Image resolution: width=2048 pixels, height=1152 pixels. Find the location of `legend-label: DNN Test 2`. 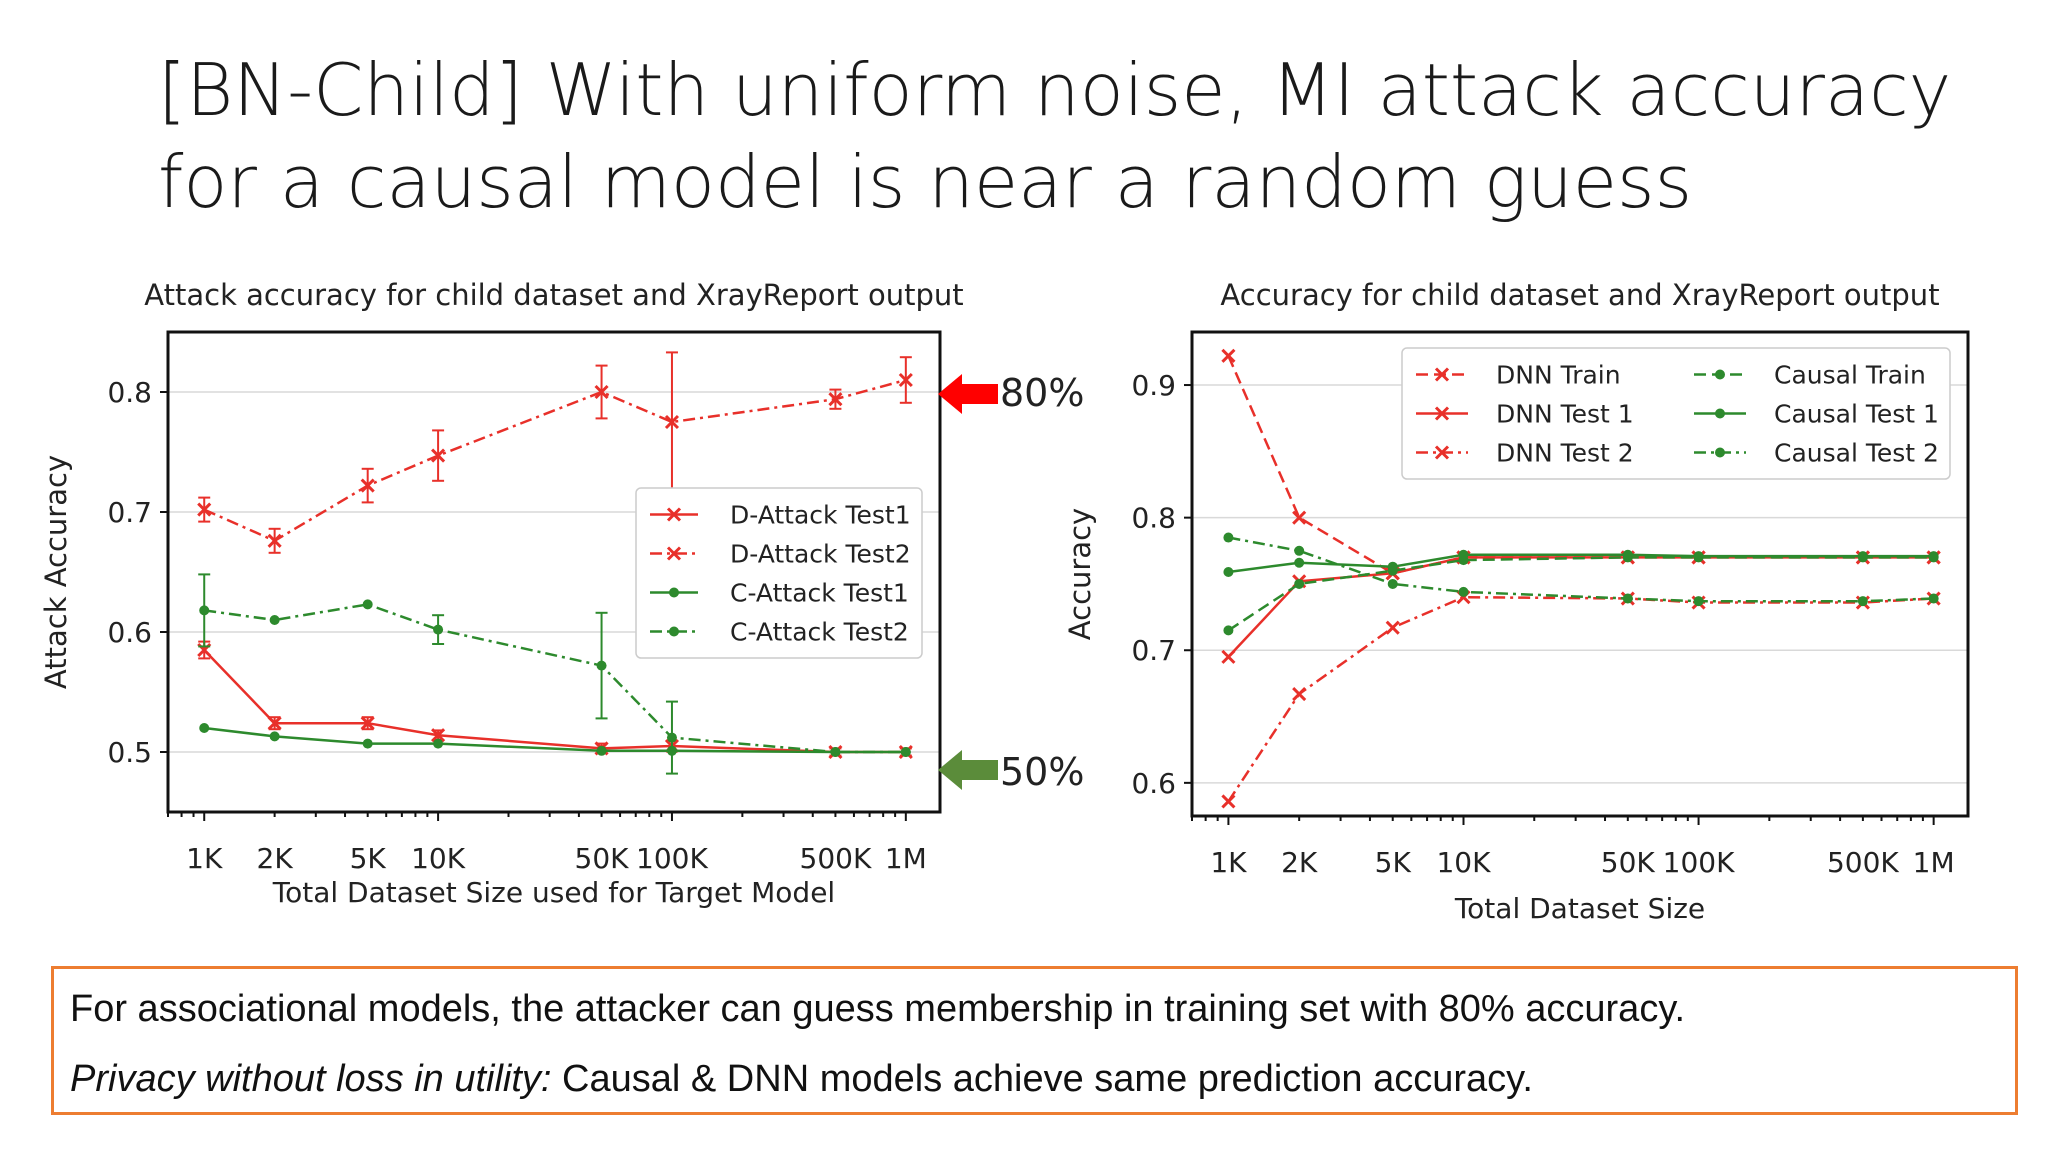

legend-label: DNN Test 2 is located at coordinates (1565, 453).